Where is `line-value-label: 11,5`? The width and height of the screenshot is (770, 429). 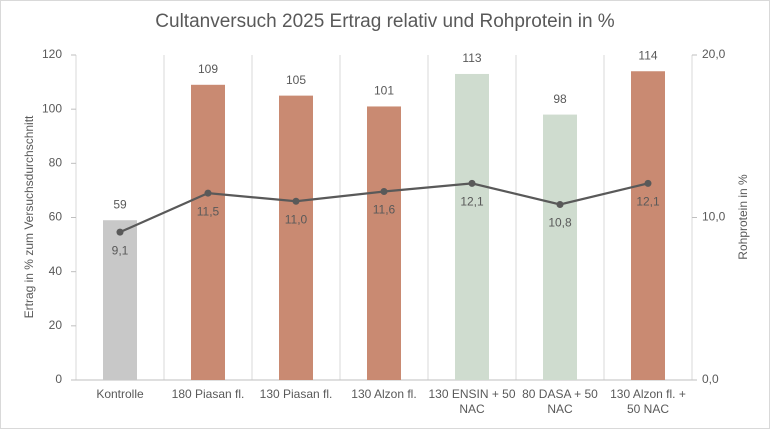
line-value-label: 11,5 is located at coordinates (208, 211).